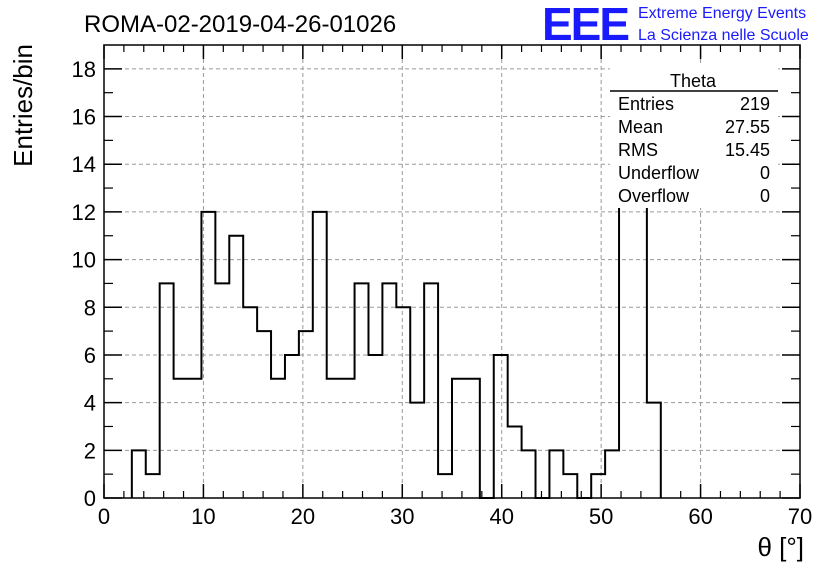 The image size is (836, 572). I want to click on stats-label: Entries, so click(646, 104).